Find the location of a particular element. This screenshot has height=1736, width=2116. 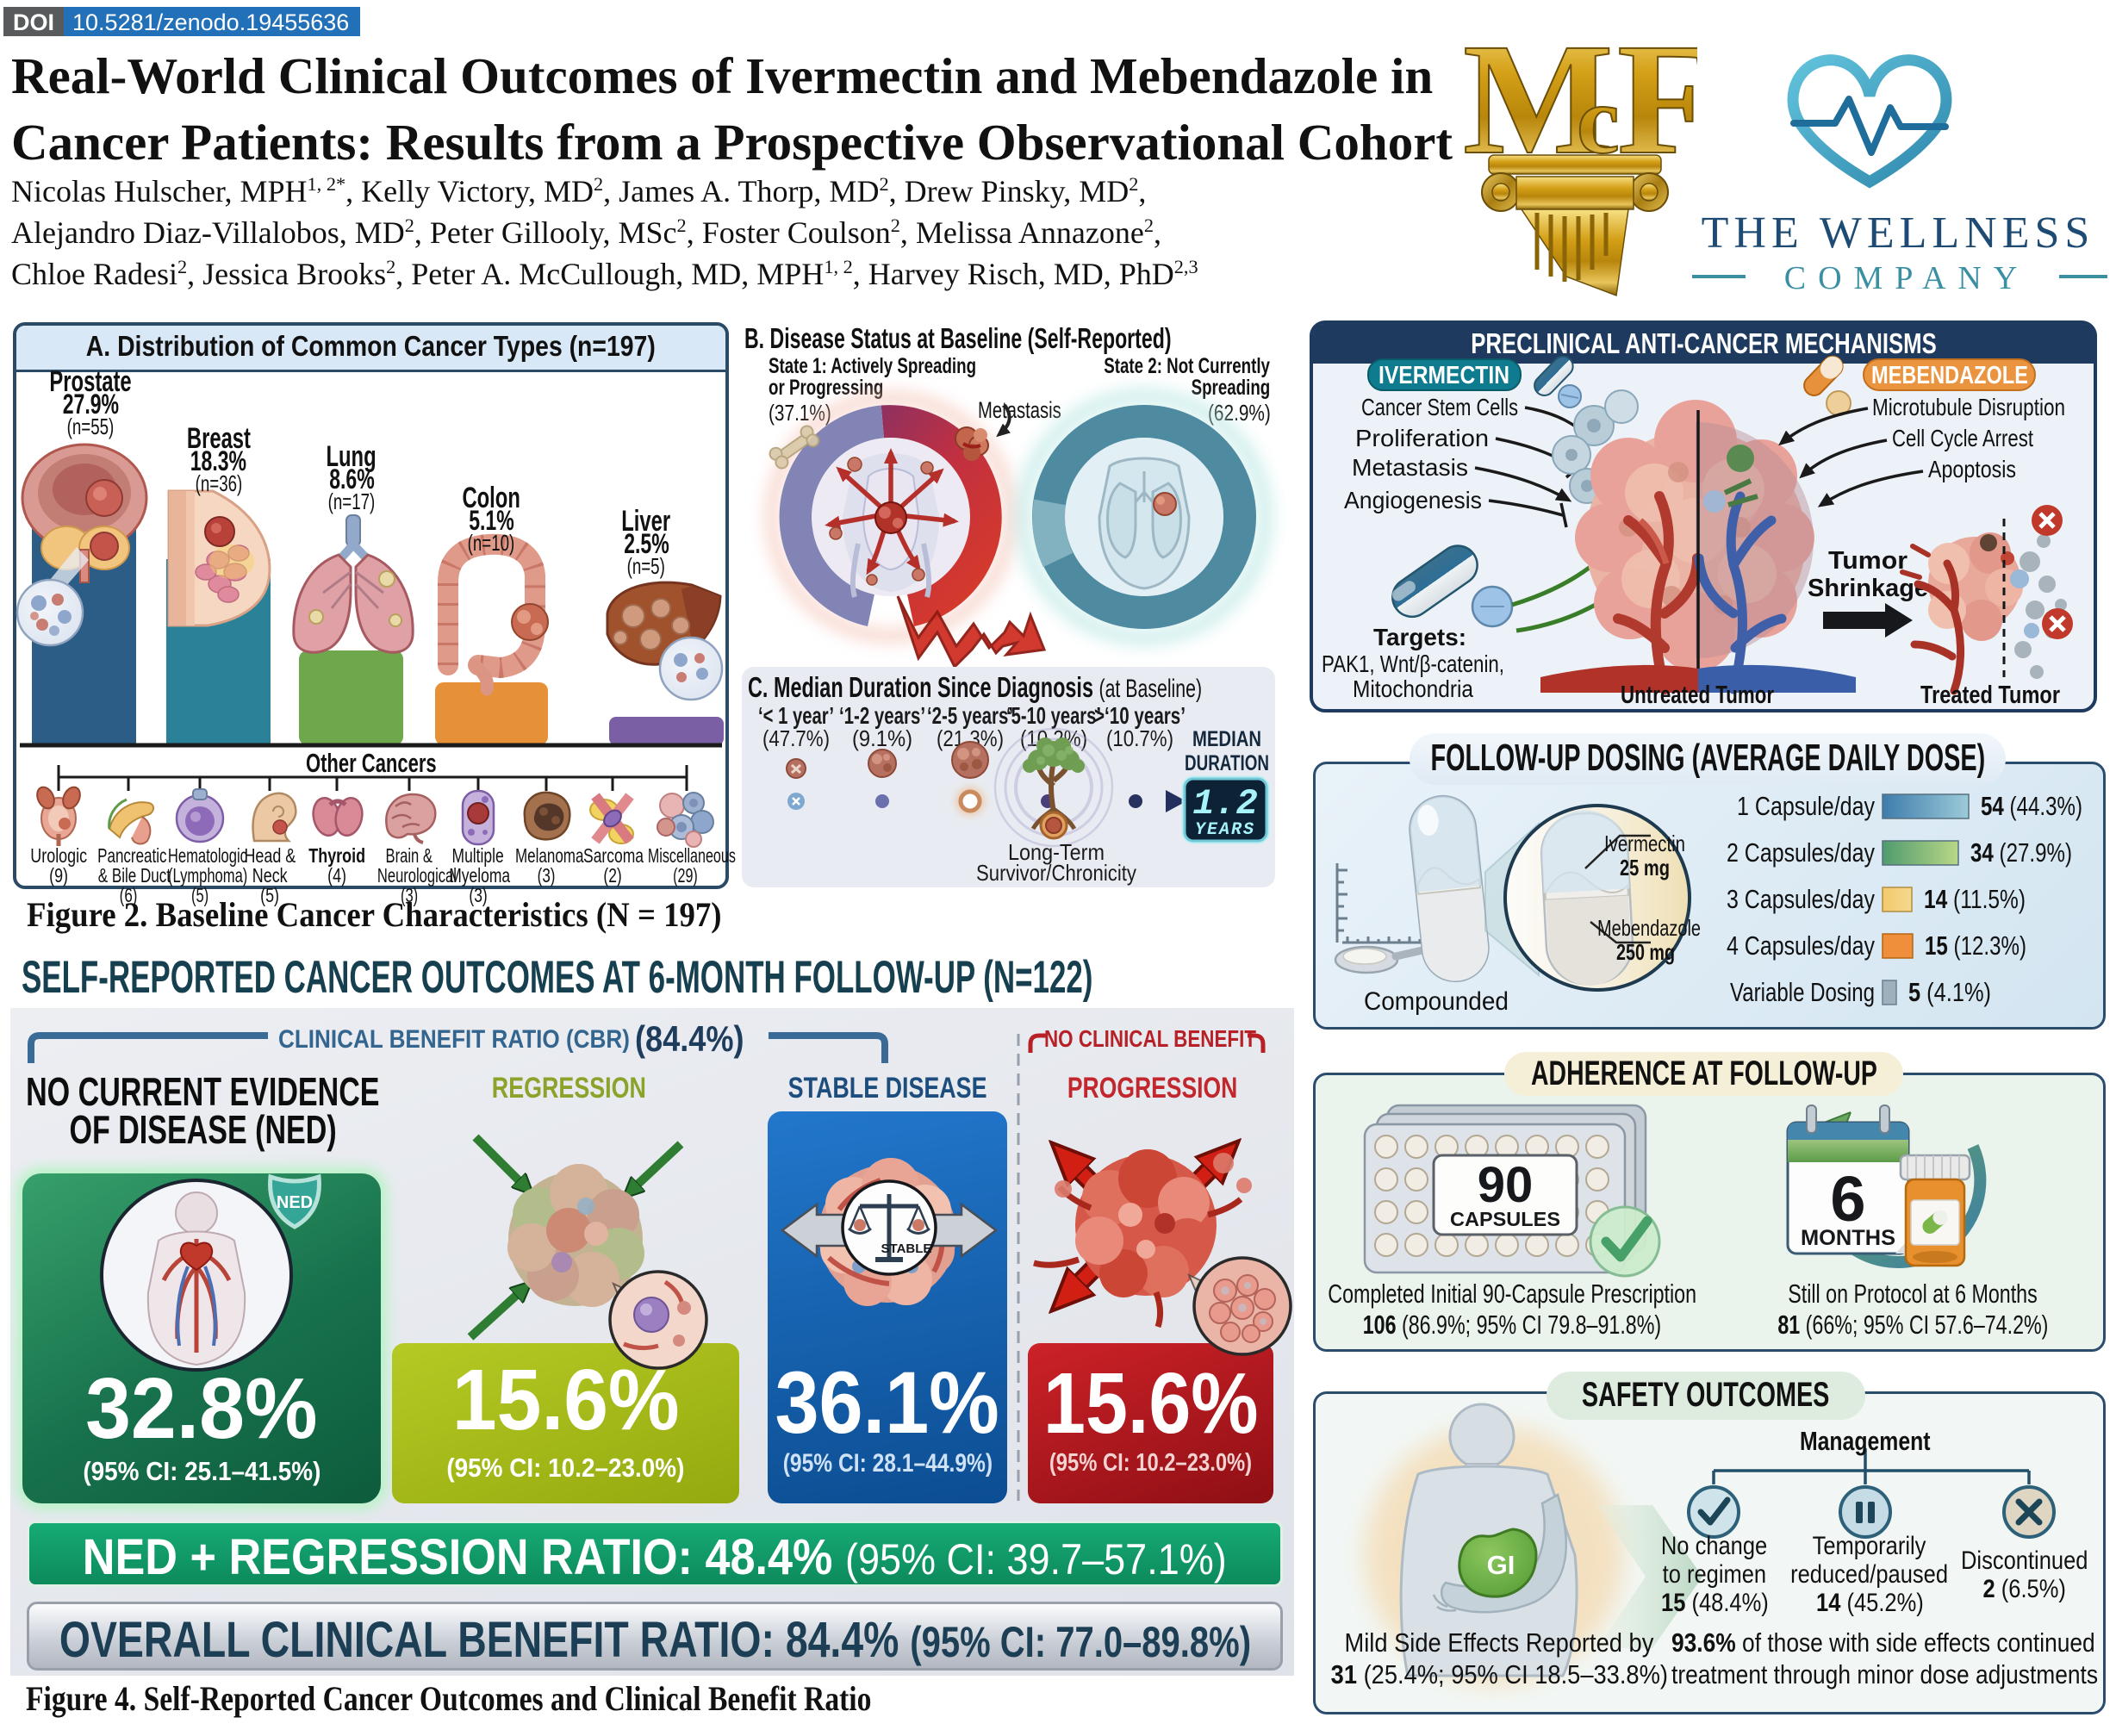

svg-text: (47.7%) is located at coordinates (796, 738).